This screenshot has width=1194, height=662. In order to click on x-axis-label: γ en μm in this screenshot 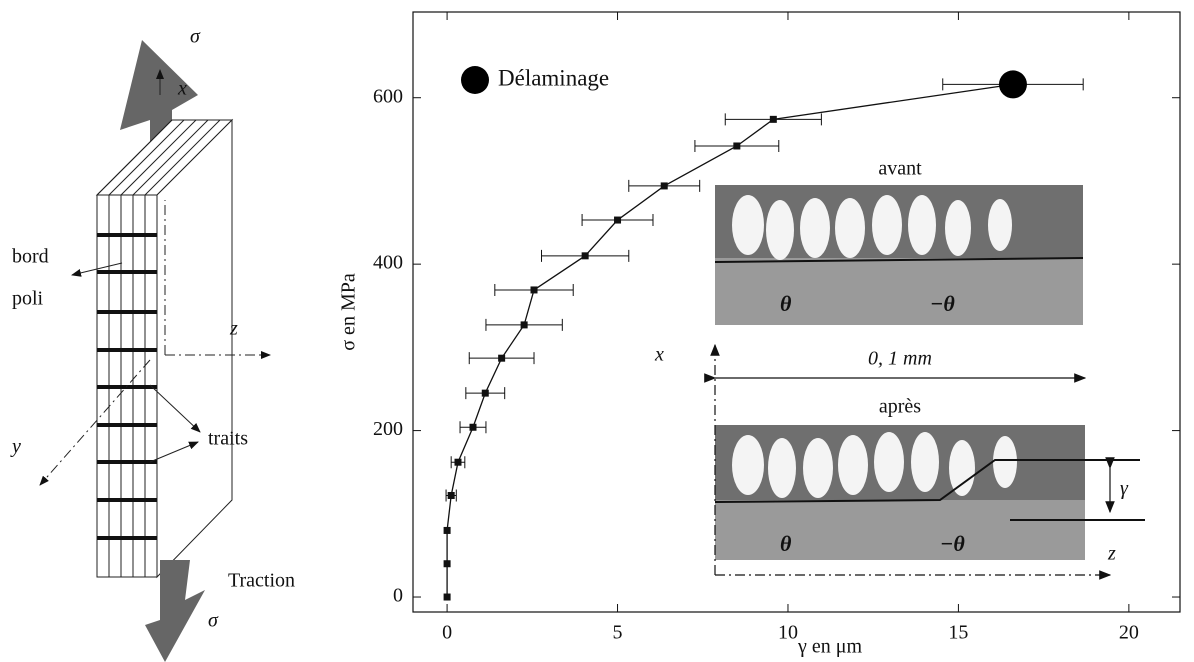, I will do `click(829, 647)`.